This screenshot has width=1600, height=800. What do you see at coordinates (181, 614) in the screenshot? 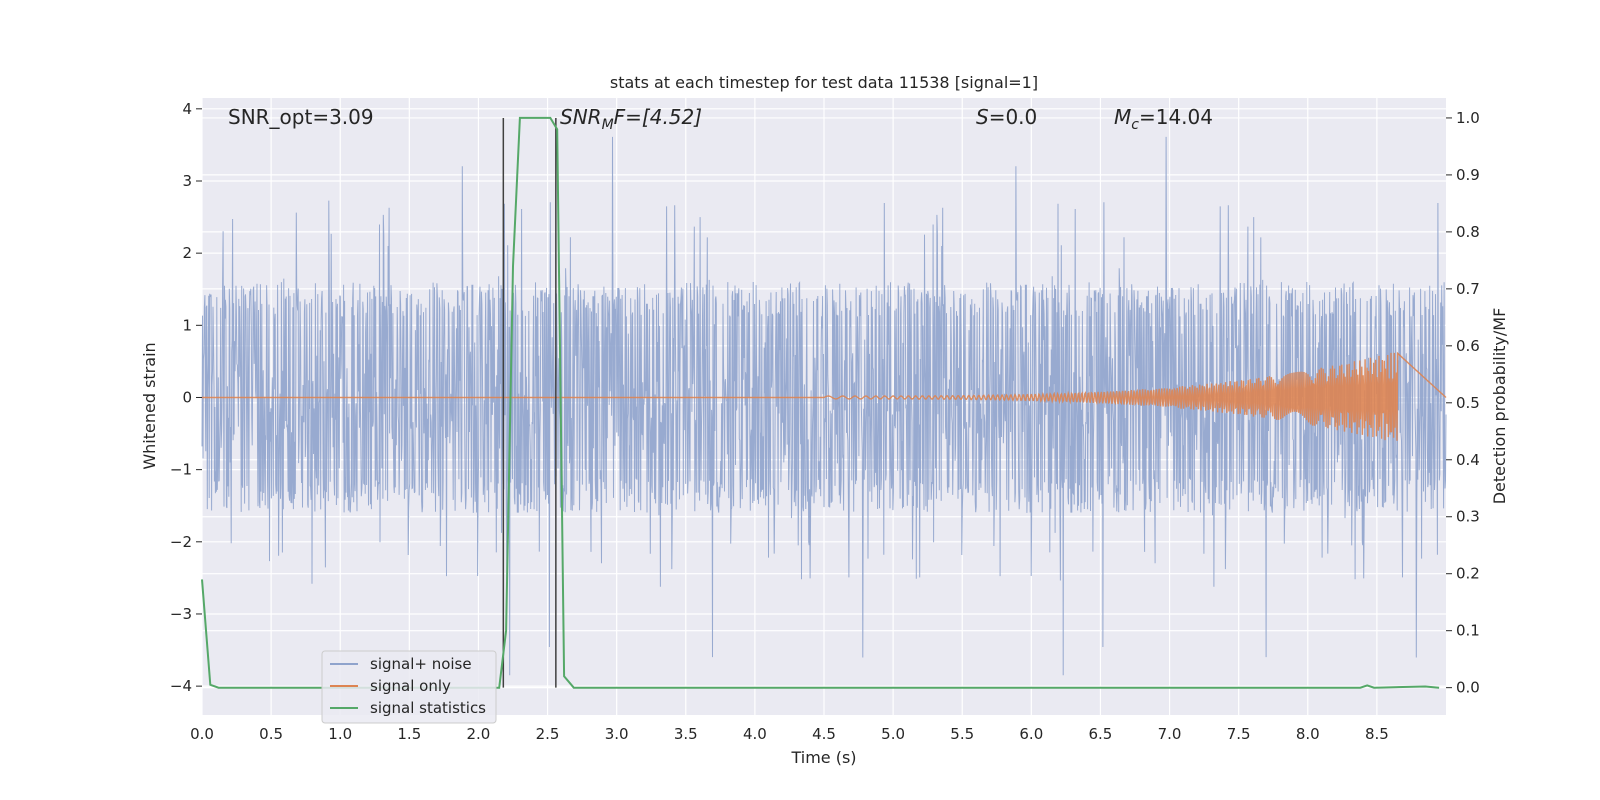
I see `y-left-tick-label: −3` at bounding box center [181, 614].